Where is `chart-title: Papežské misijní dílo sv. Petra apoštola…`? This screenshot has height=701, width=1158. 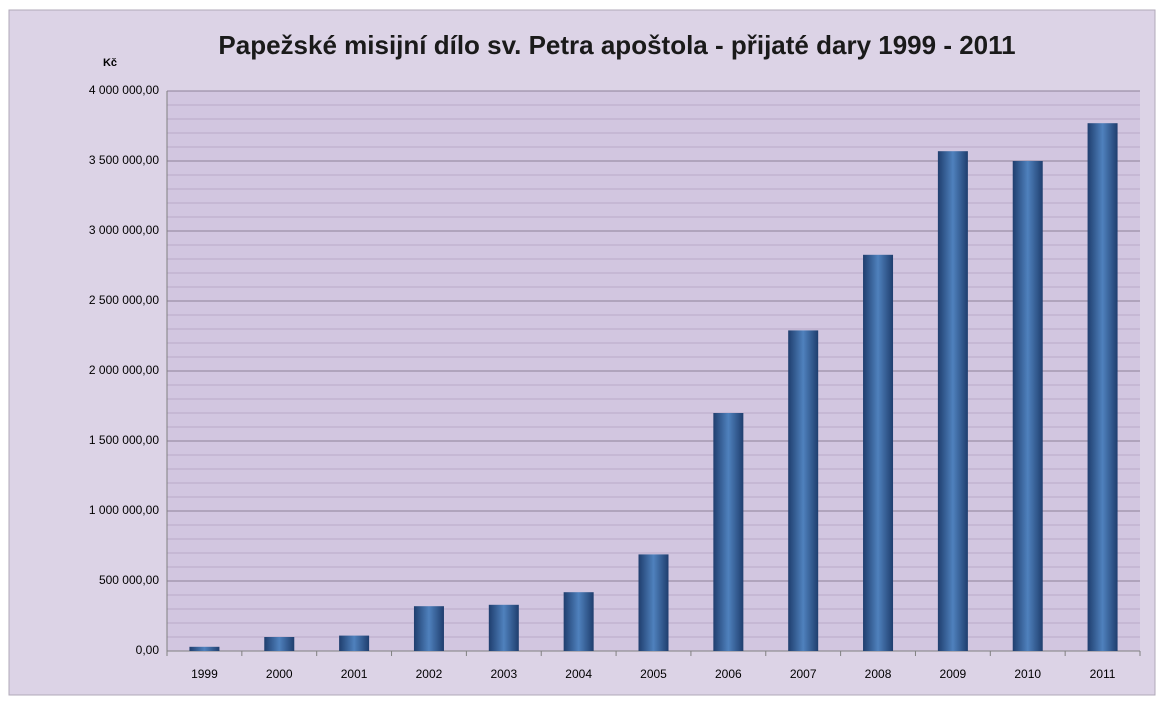 chart-title: Papežské misijní dílo sv. Petra apoštola… is located at coordinates (616, 45).